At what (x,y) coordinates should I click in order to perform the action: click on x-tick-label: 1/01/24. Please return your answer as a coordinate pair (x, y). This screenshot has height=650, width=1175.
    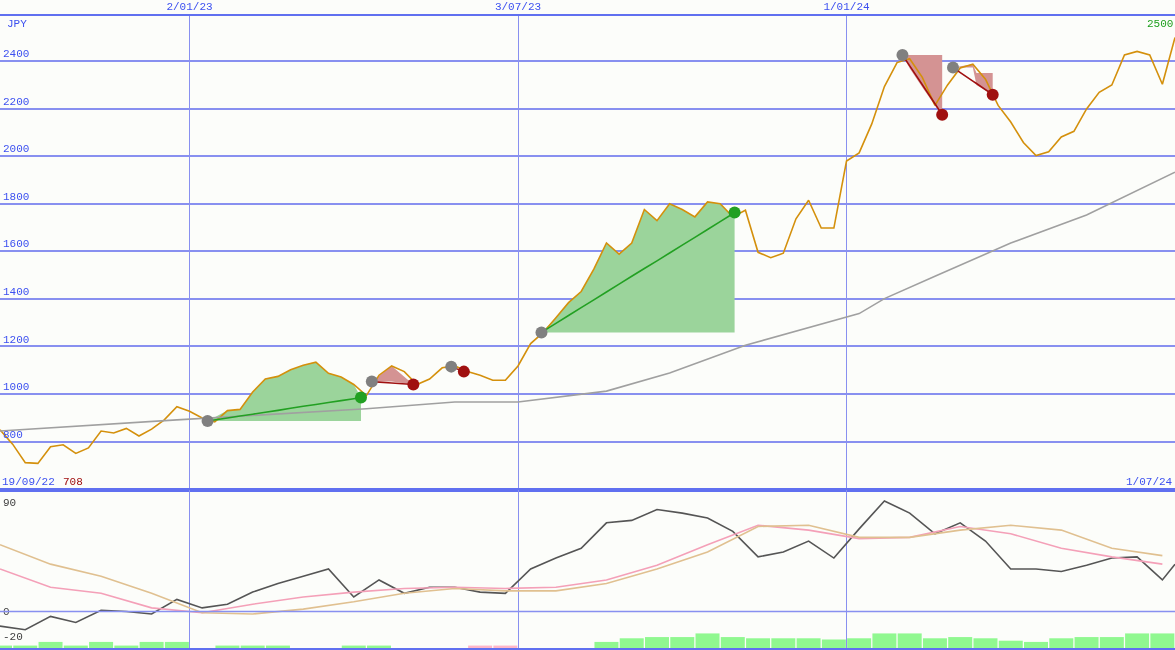
    Looking at the image, I should click on (847, 6).